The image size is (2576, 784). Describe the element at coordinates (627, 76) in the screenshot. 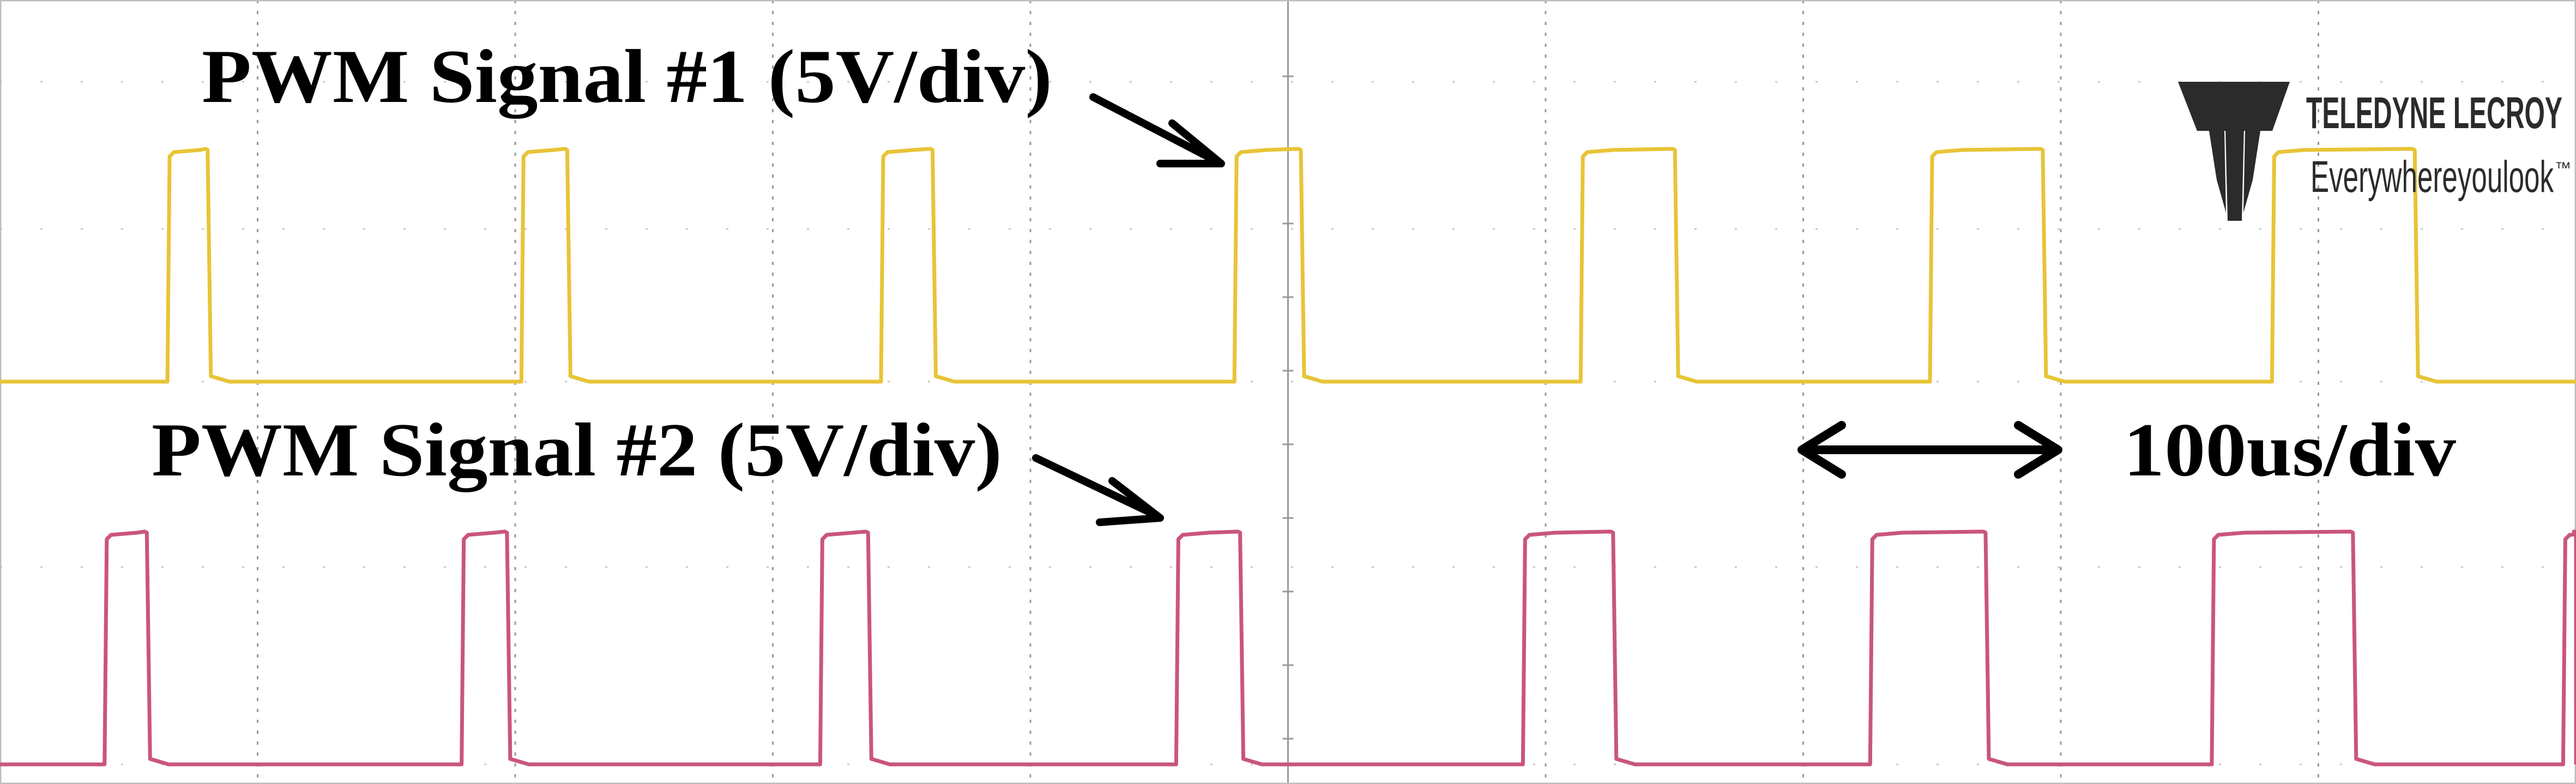

I see `signal1-annotation: PWM Signal #1 (5V/div)` at that location.